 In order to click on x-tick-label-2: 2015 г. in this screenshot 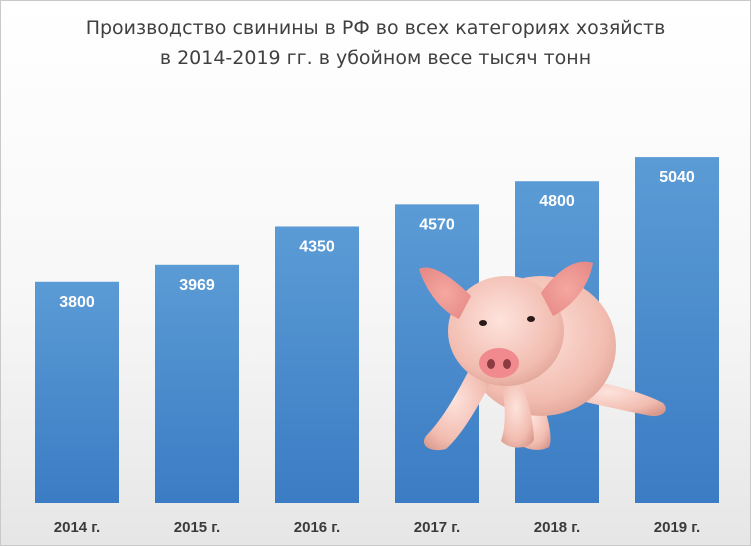, I will do `click(197, 527)`.